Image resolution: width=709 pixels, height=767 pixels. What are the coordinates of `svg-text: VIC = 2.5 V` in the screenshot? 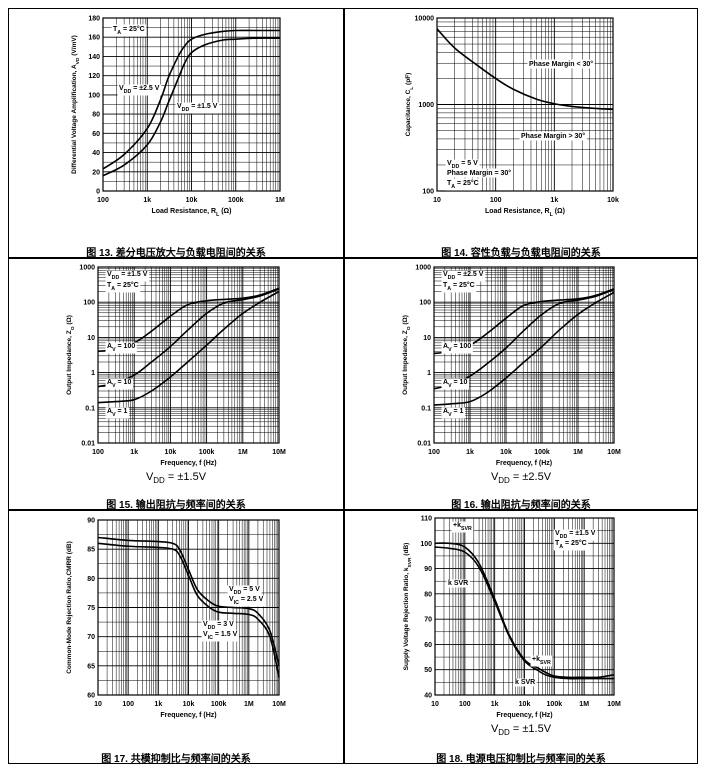 It's located at (246, 601).